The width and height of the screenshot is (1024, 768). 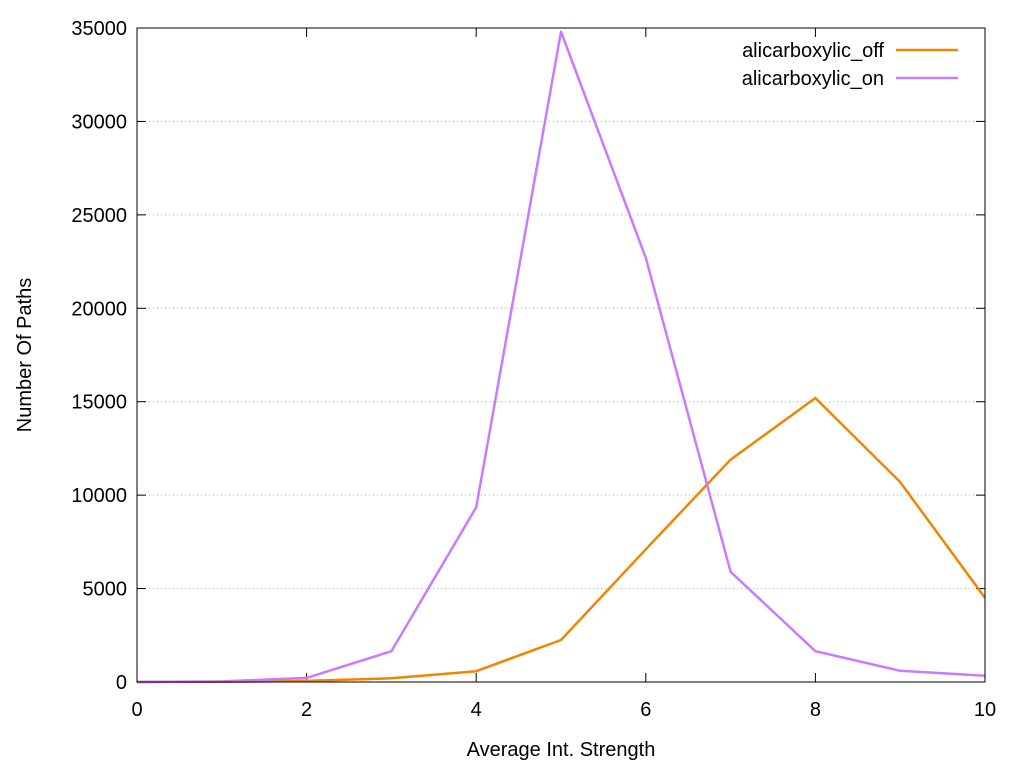 I want to click on x-axis-title: Average Int. Strength, so click(x=561, y=750).